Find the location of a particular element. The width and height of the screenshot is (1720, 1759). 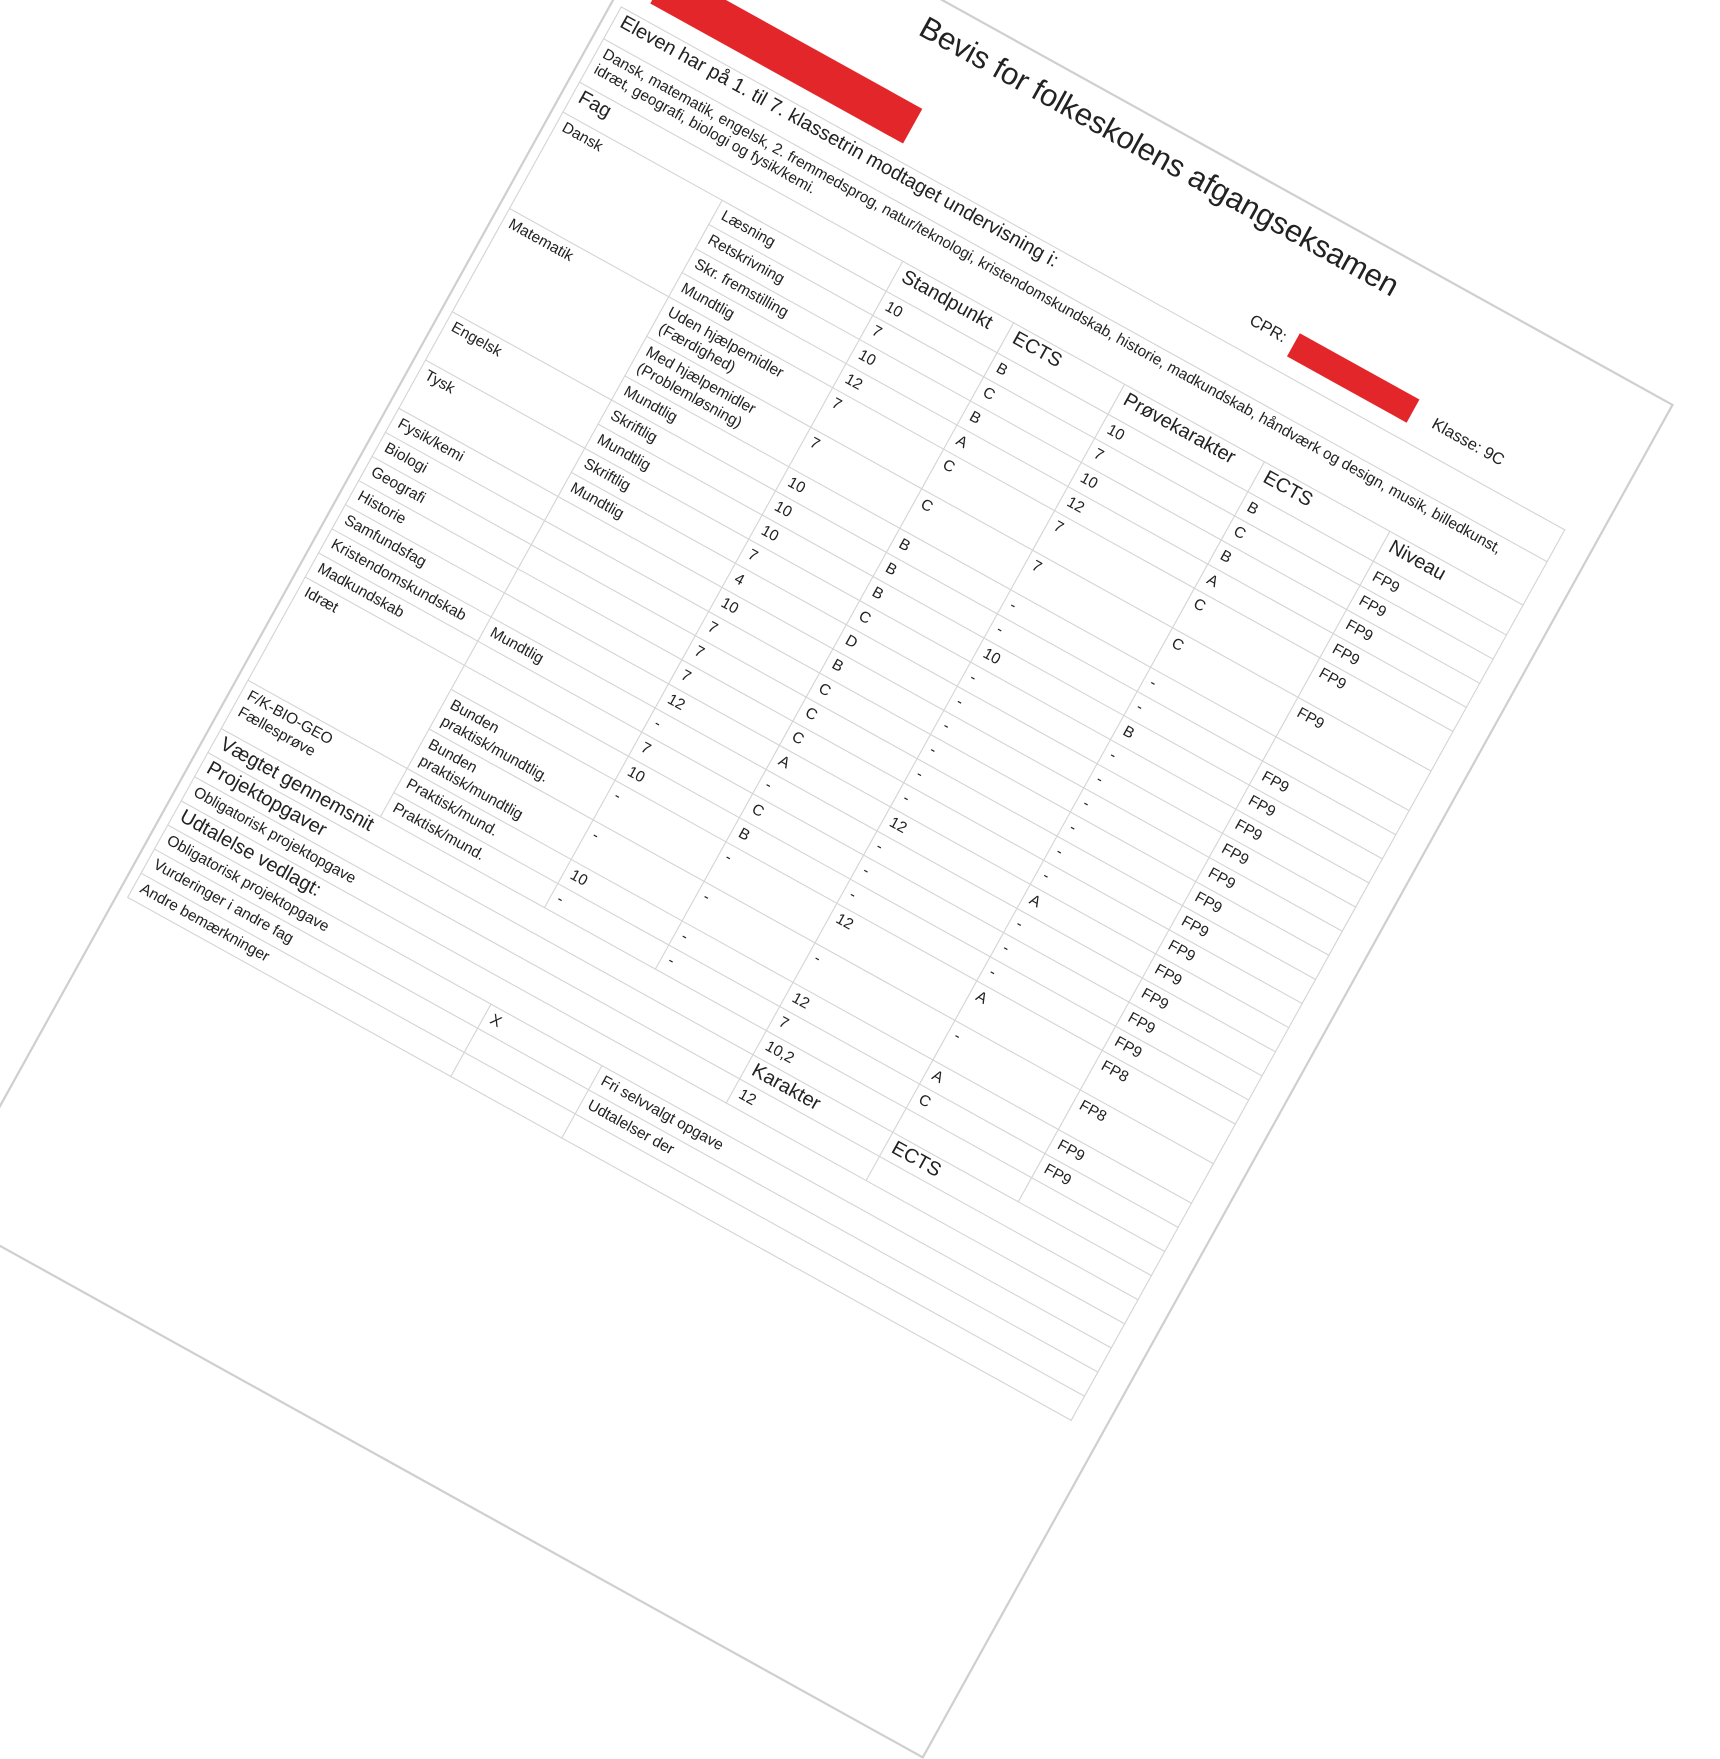

cpr-label: CPR: is located at coordinates (1268, 329).